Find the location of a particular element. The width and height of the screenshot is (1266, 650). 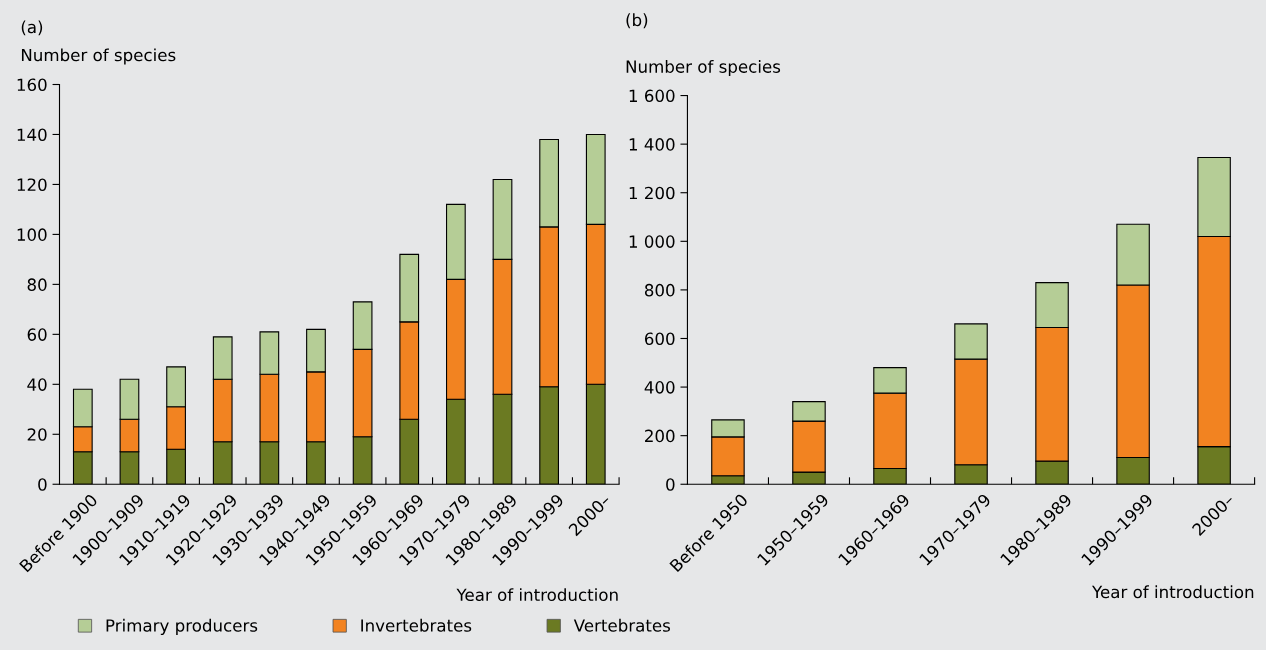

y-tick-label: 1 200 is located at coordinates (652, 193).